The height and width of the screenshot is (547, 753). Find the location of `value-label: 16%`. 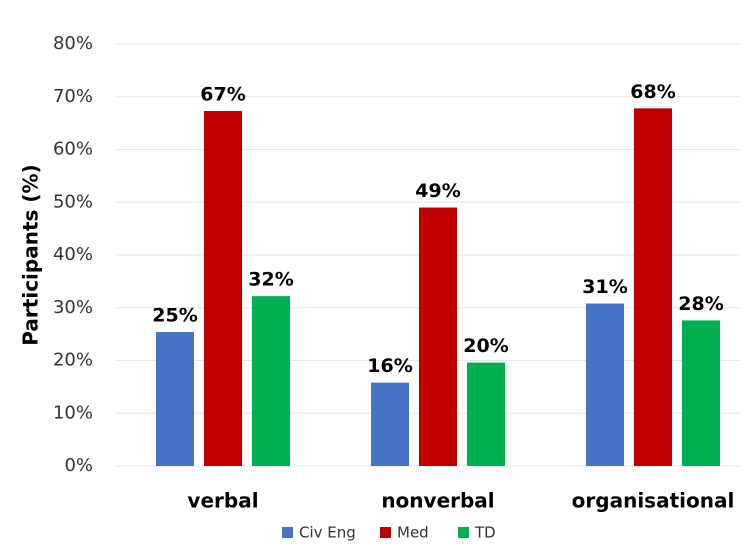

value-label: 16% is located at coordinates (389, 366).